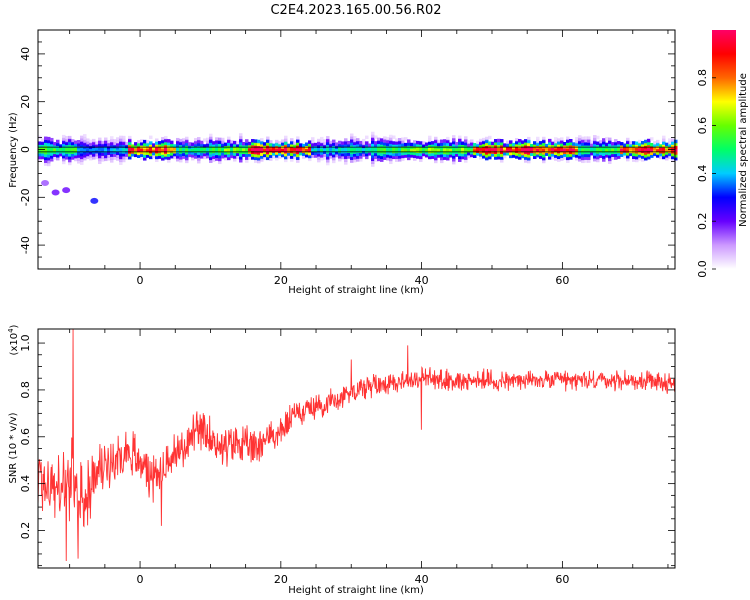  I want to click on spectrogram-x-axis-label: Height of straight line (km), so click(356, 290).